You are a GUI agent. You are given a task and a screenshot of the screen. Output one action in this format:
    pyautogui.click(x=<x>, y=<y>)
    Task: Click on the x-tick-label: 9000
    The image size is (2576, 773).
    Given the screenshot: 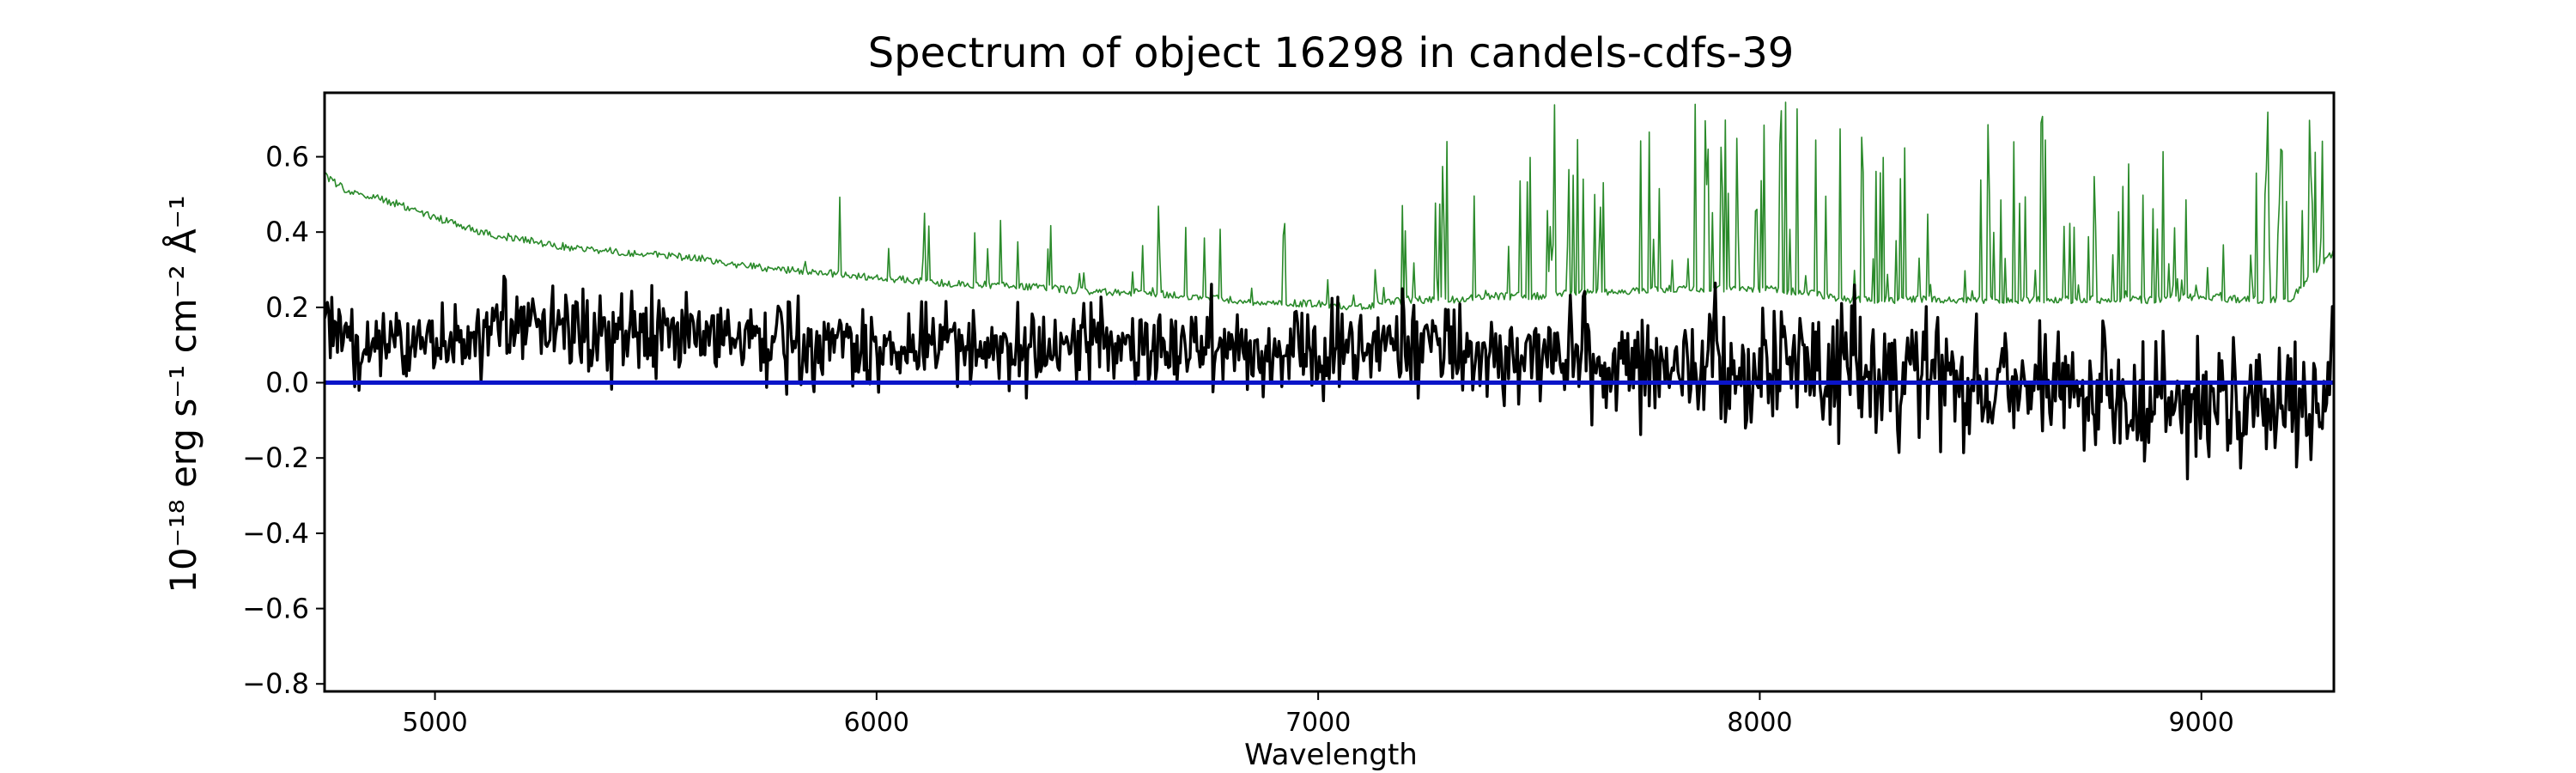 What is the action you would take?
    pyautogui.click(x=2201, y=723)
    